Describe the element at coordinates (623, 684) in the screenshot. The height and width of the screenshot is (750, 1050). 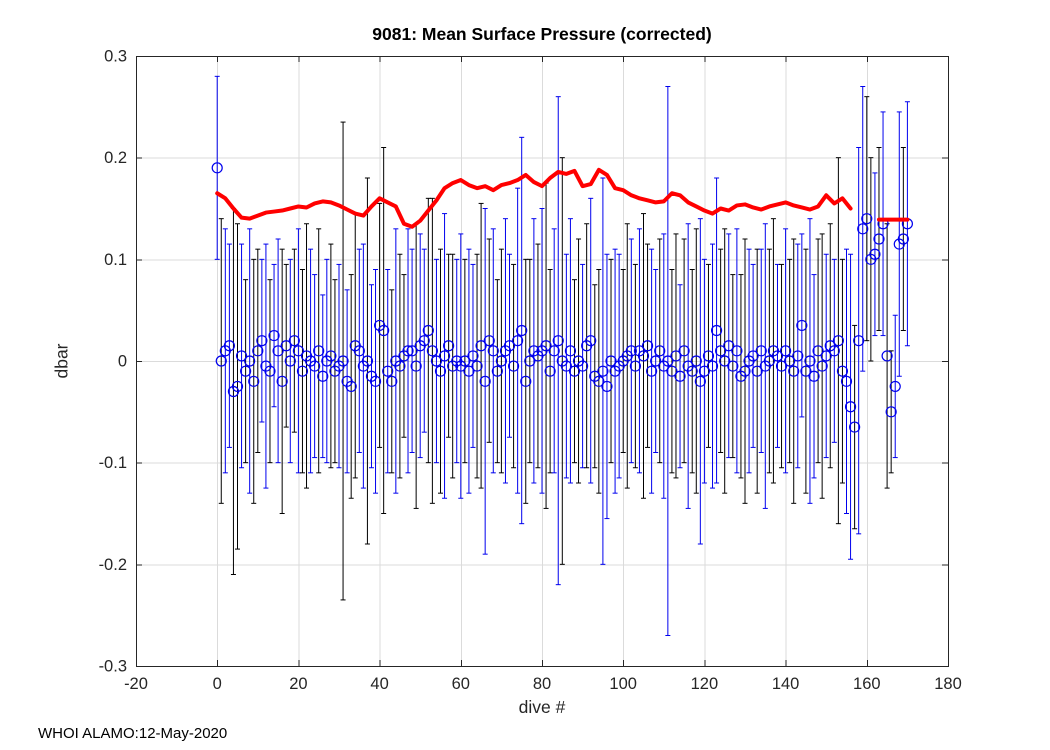
I see `x-tick-label: 100` at that location.